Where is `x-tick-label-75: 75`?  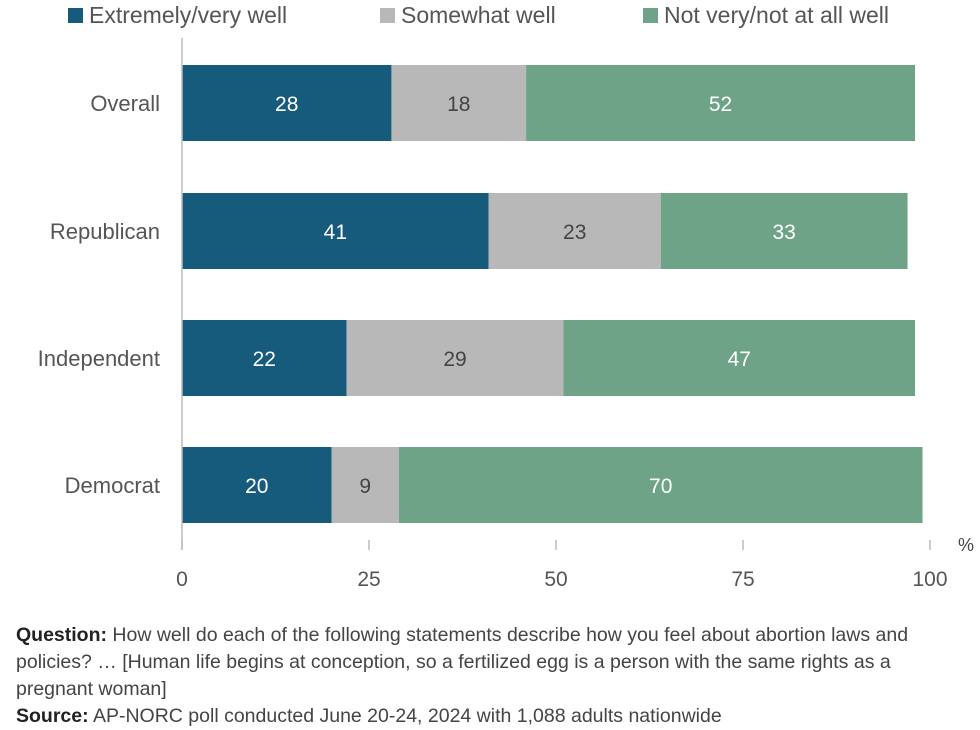
x-tick-label-75: 75 is located at coordinates (742, 579).